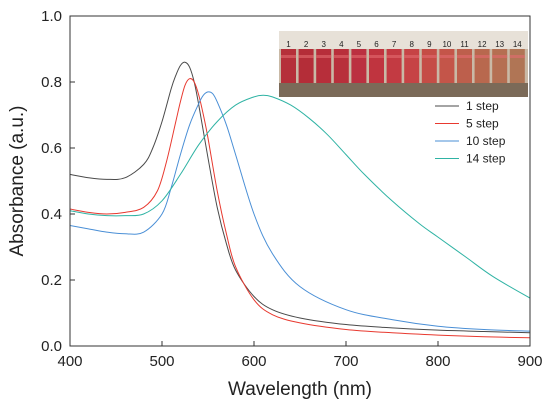 The width and height of the screenshot is (550, 413). I want to click on x-tick-label: 800, so click(437, 361).